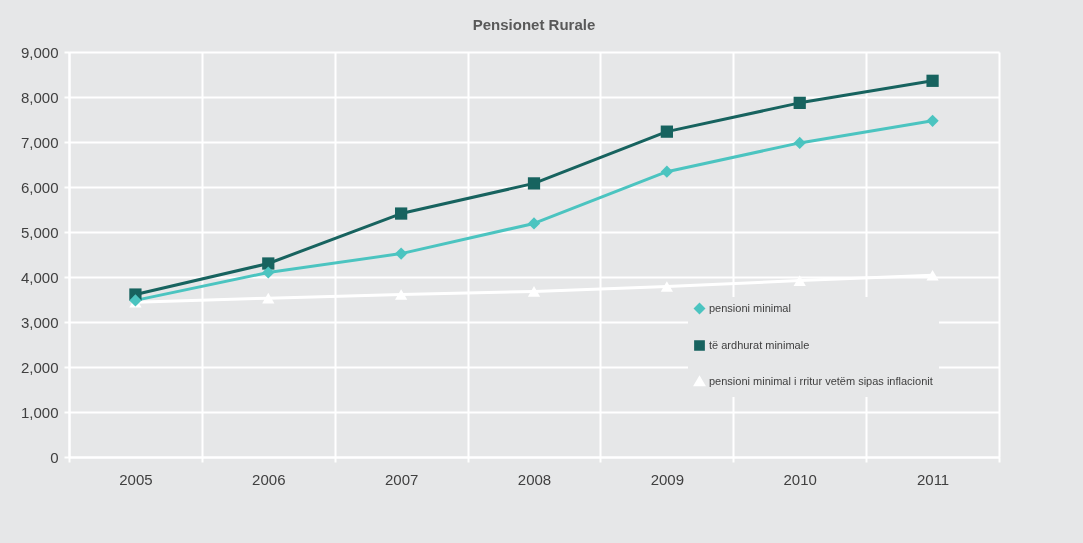 This screenshot has height=543, width=1083. I want to click on y-tick-label: 3,000, so click(39, 322).